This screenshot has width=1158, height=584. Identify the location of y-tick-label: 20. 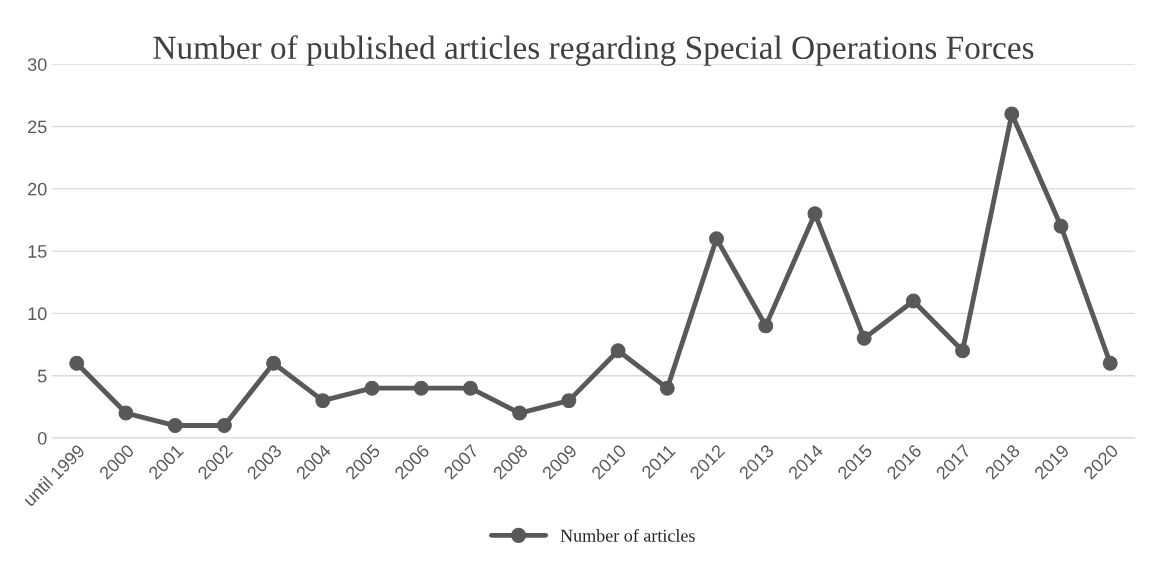
(37, 189).